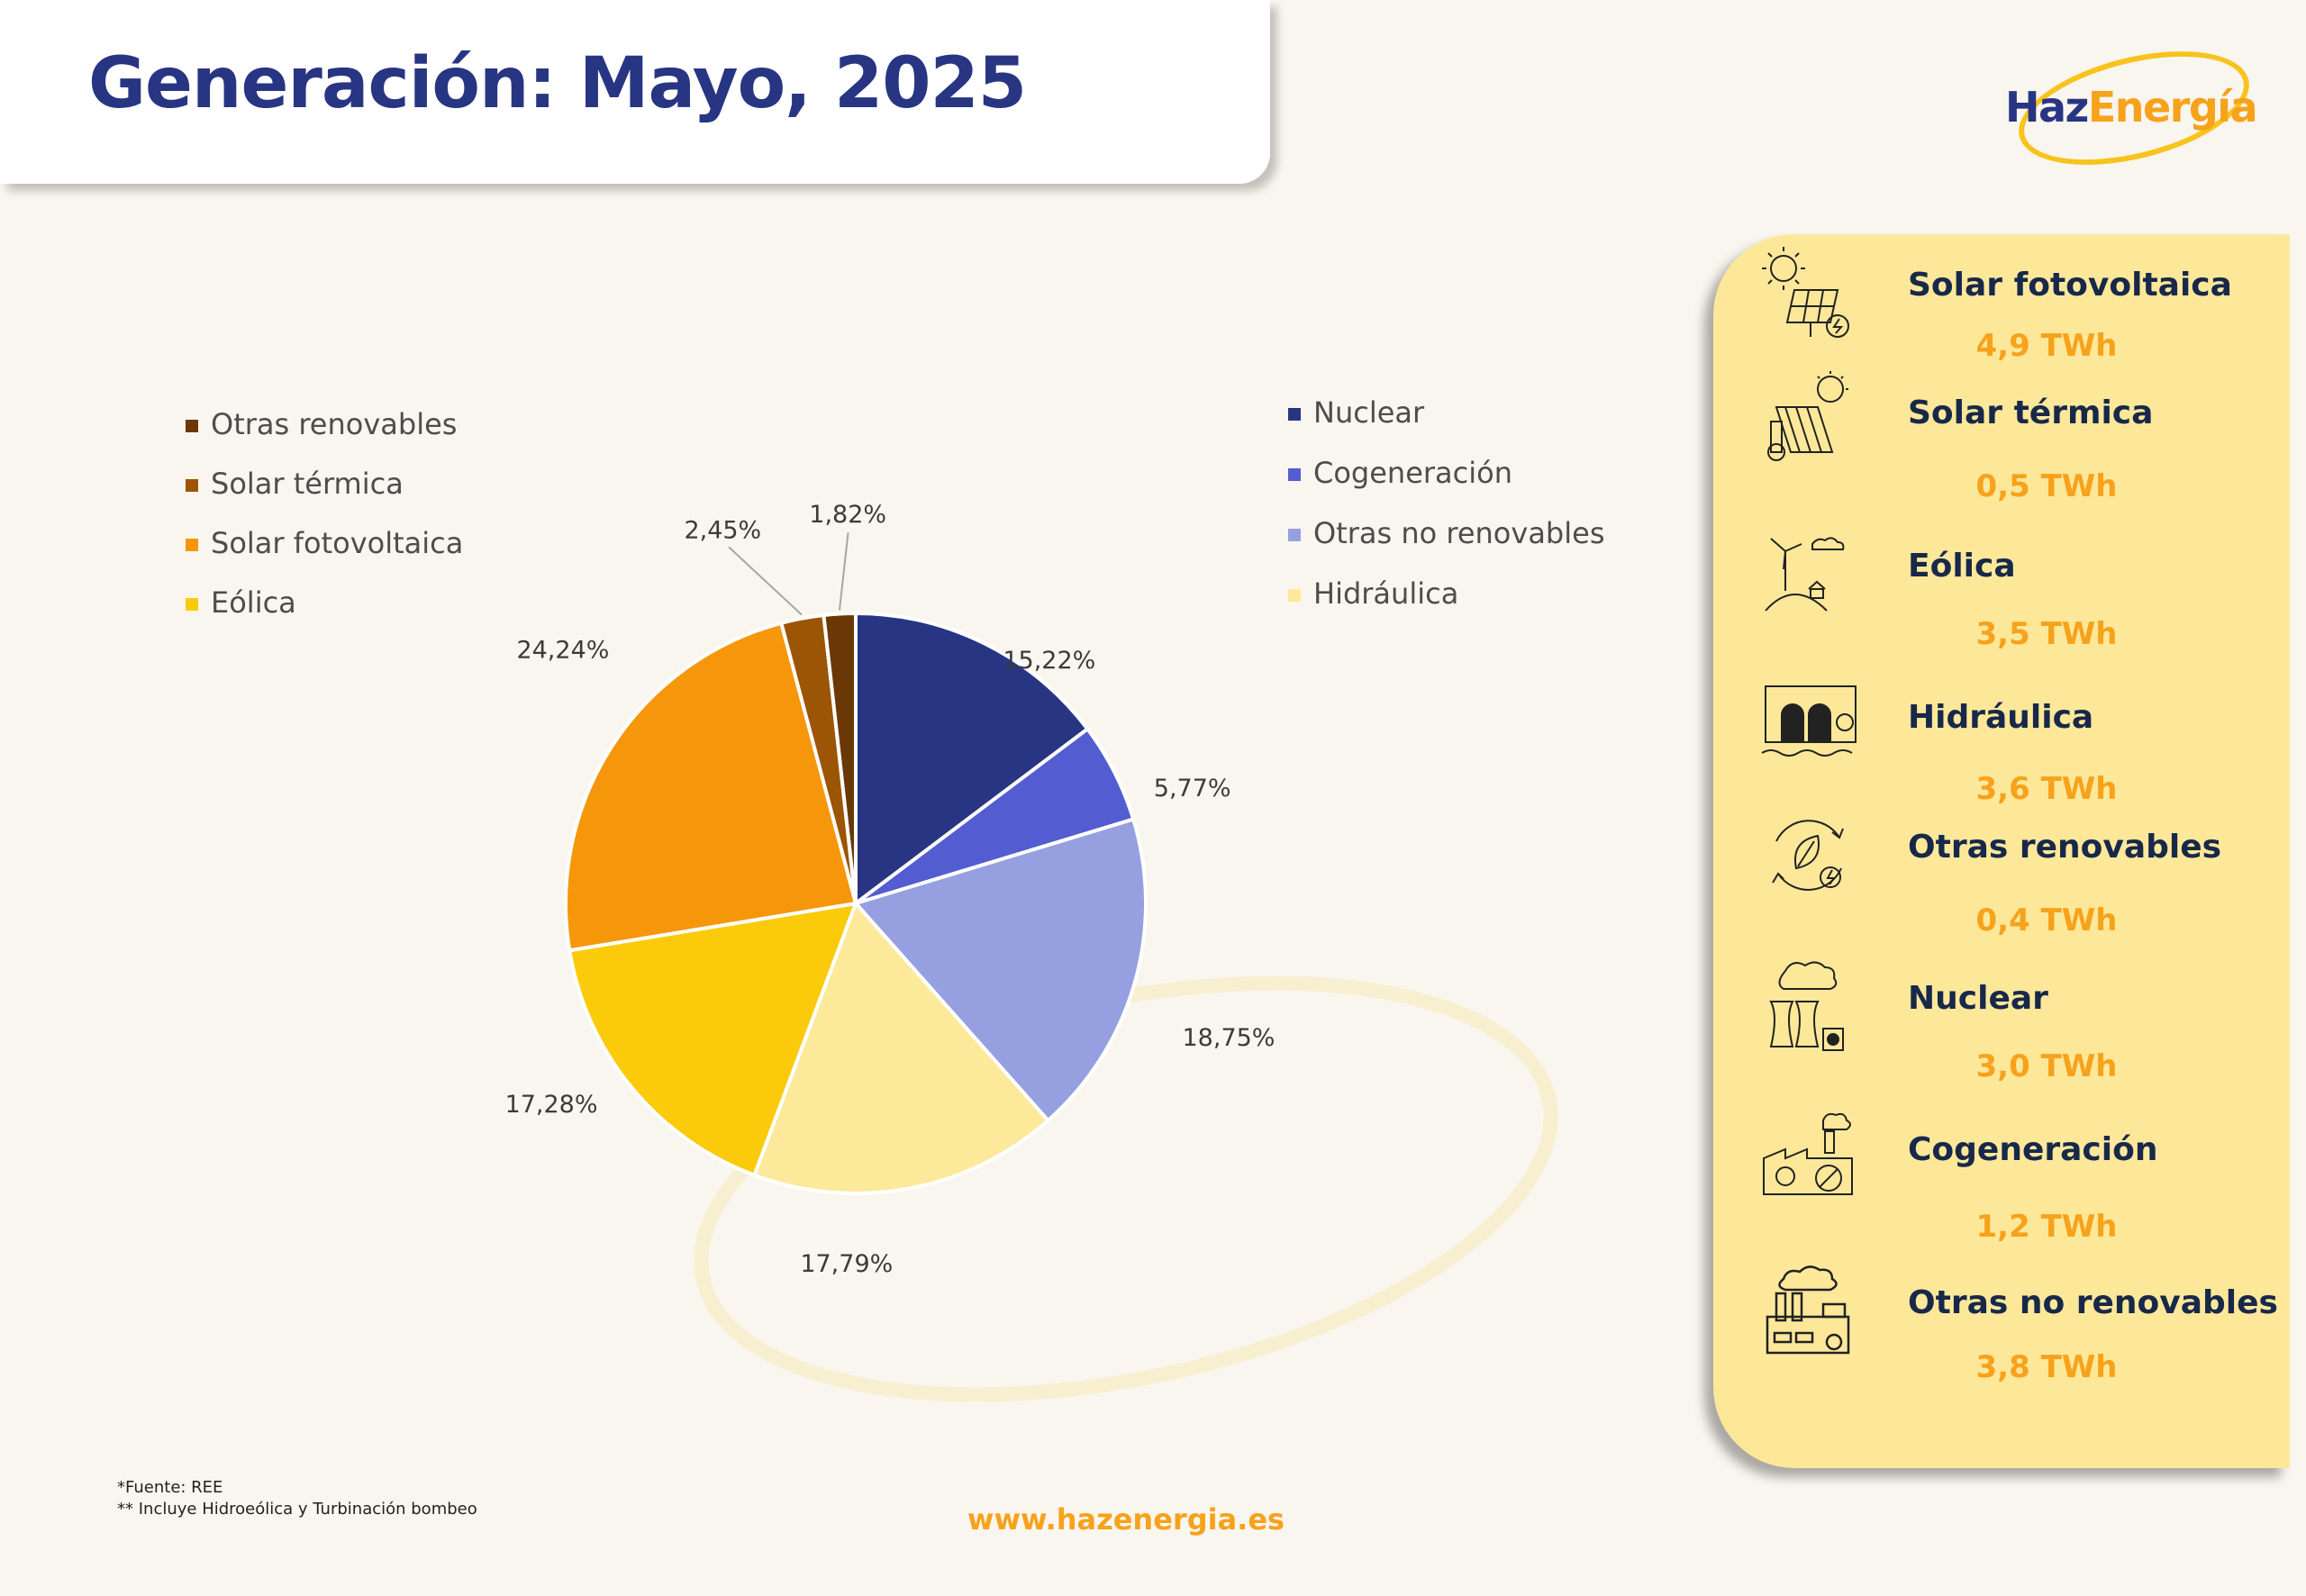 The image size is (2306, 1596). Describe the element at coordinates (765, 581) in the screenshot. I see `leader-line-solar-termica` at that location.